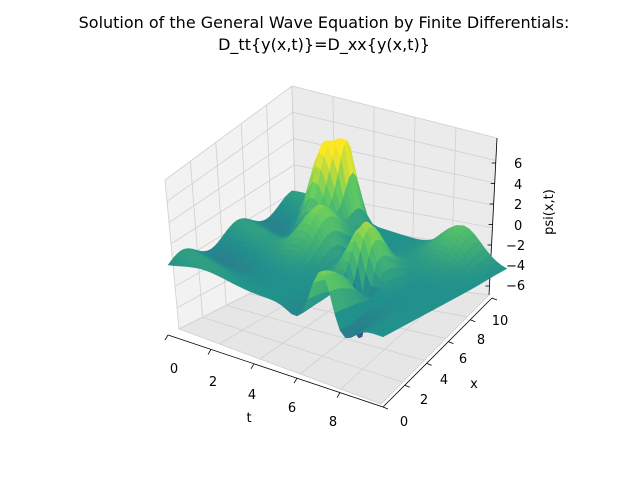 This screenshot has width=640, height=480. Describe the element at coordinates (463, 359) in the screenshot. I see `x-tick-label: 6` at that location.